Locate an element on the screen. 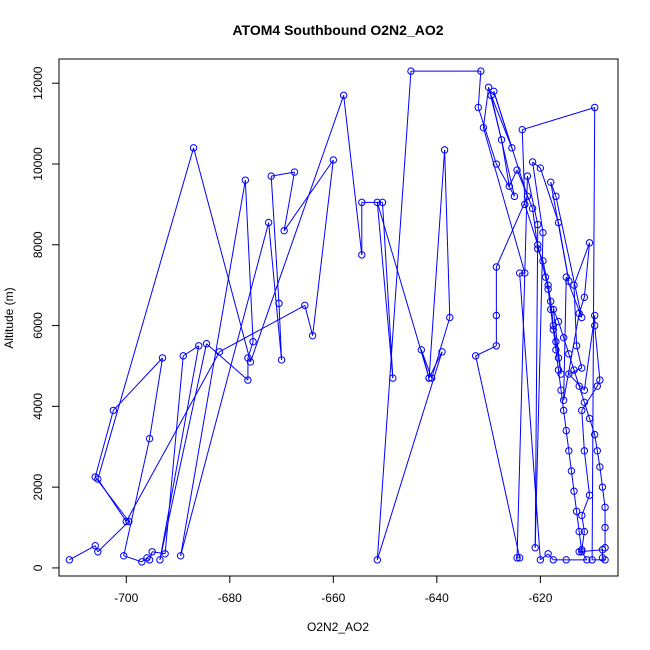  y-axis-title: Altitude (m) is located at coordinates (9, 317).